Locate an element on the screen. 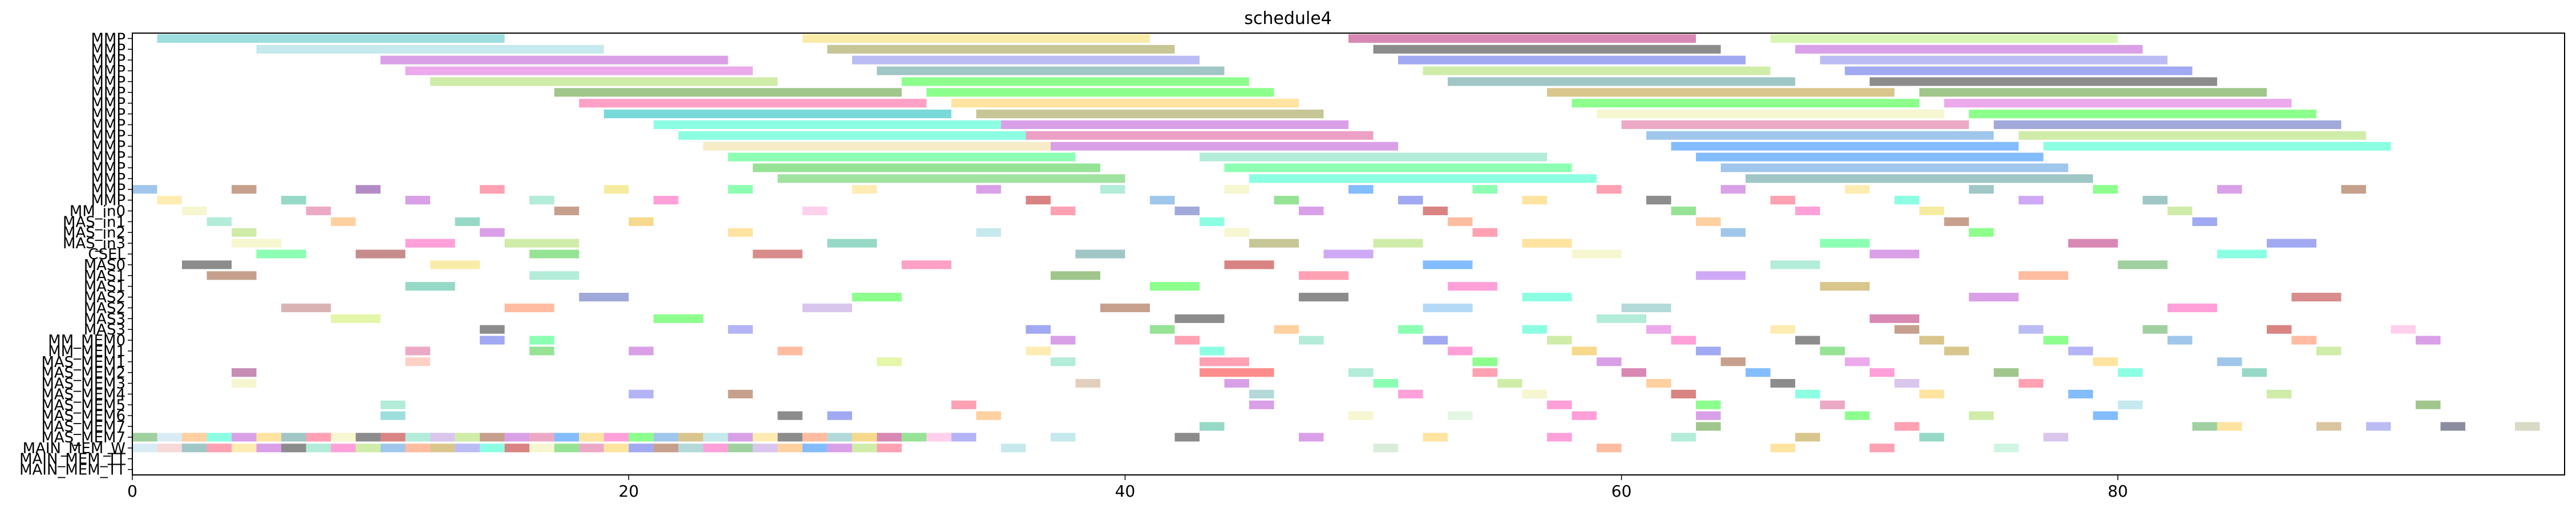  y-tick-label: MAS_MEM7 is located at coordinates (83, 437).